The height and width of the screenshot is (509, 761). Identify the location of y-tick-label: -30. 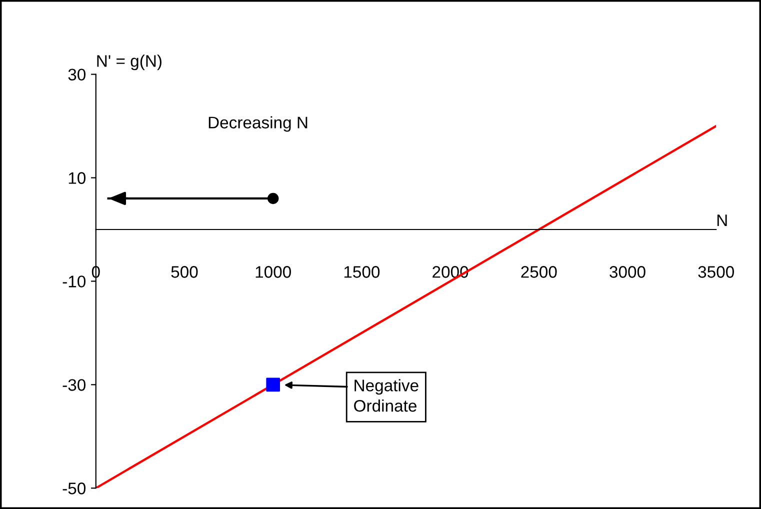
(74, 385).